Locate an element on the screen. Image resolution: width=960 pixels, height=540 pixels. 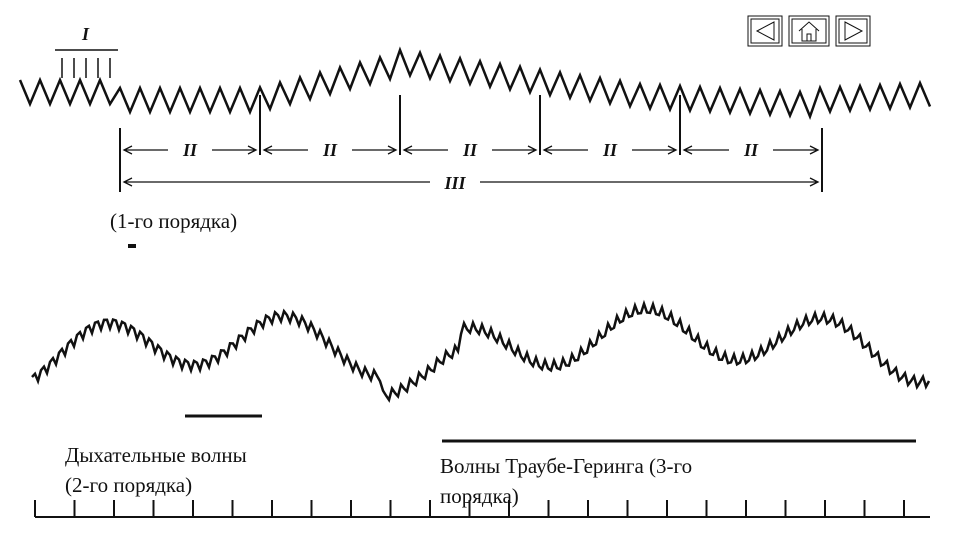
navigation is located at coordinates (809, 31).